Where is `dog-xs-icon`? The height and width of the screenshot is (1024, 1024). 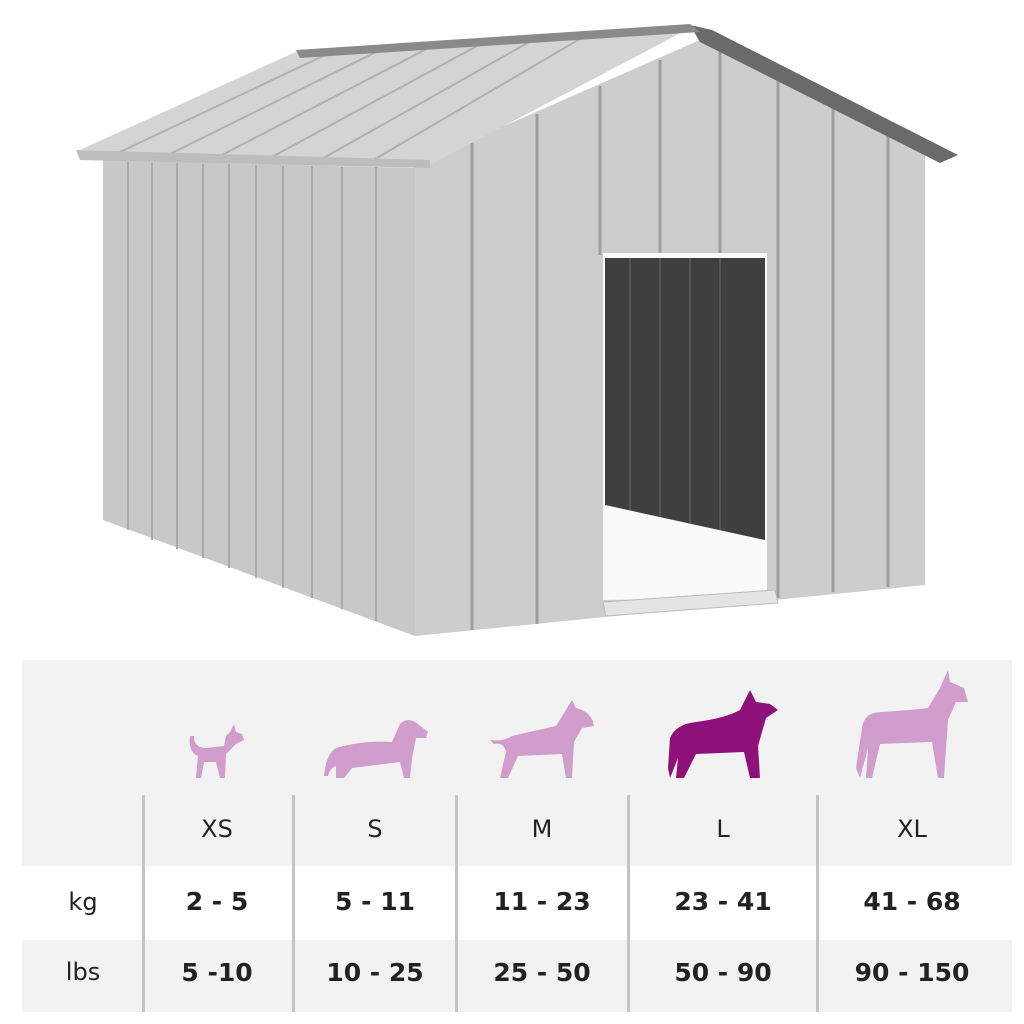
dog-xs-icon is located at coordinates (216, 751).